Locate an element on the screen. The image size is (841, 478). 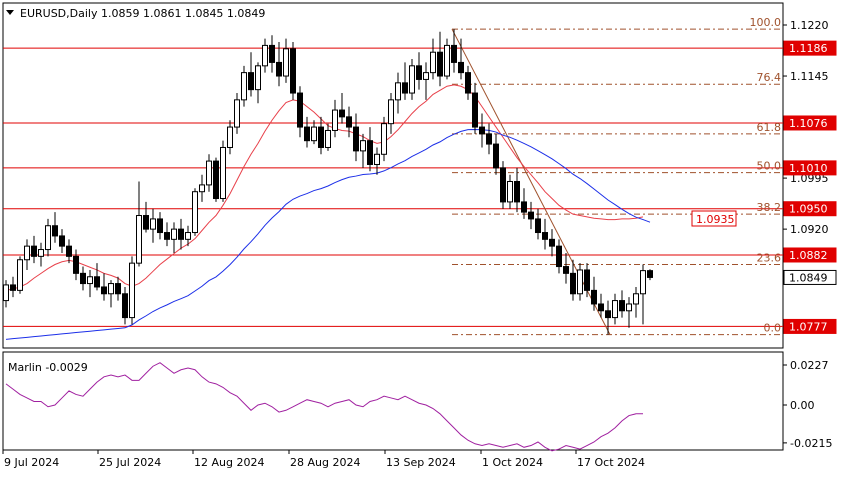
level-price-label: 1.1010 is located at coordinates (808, 168).